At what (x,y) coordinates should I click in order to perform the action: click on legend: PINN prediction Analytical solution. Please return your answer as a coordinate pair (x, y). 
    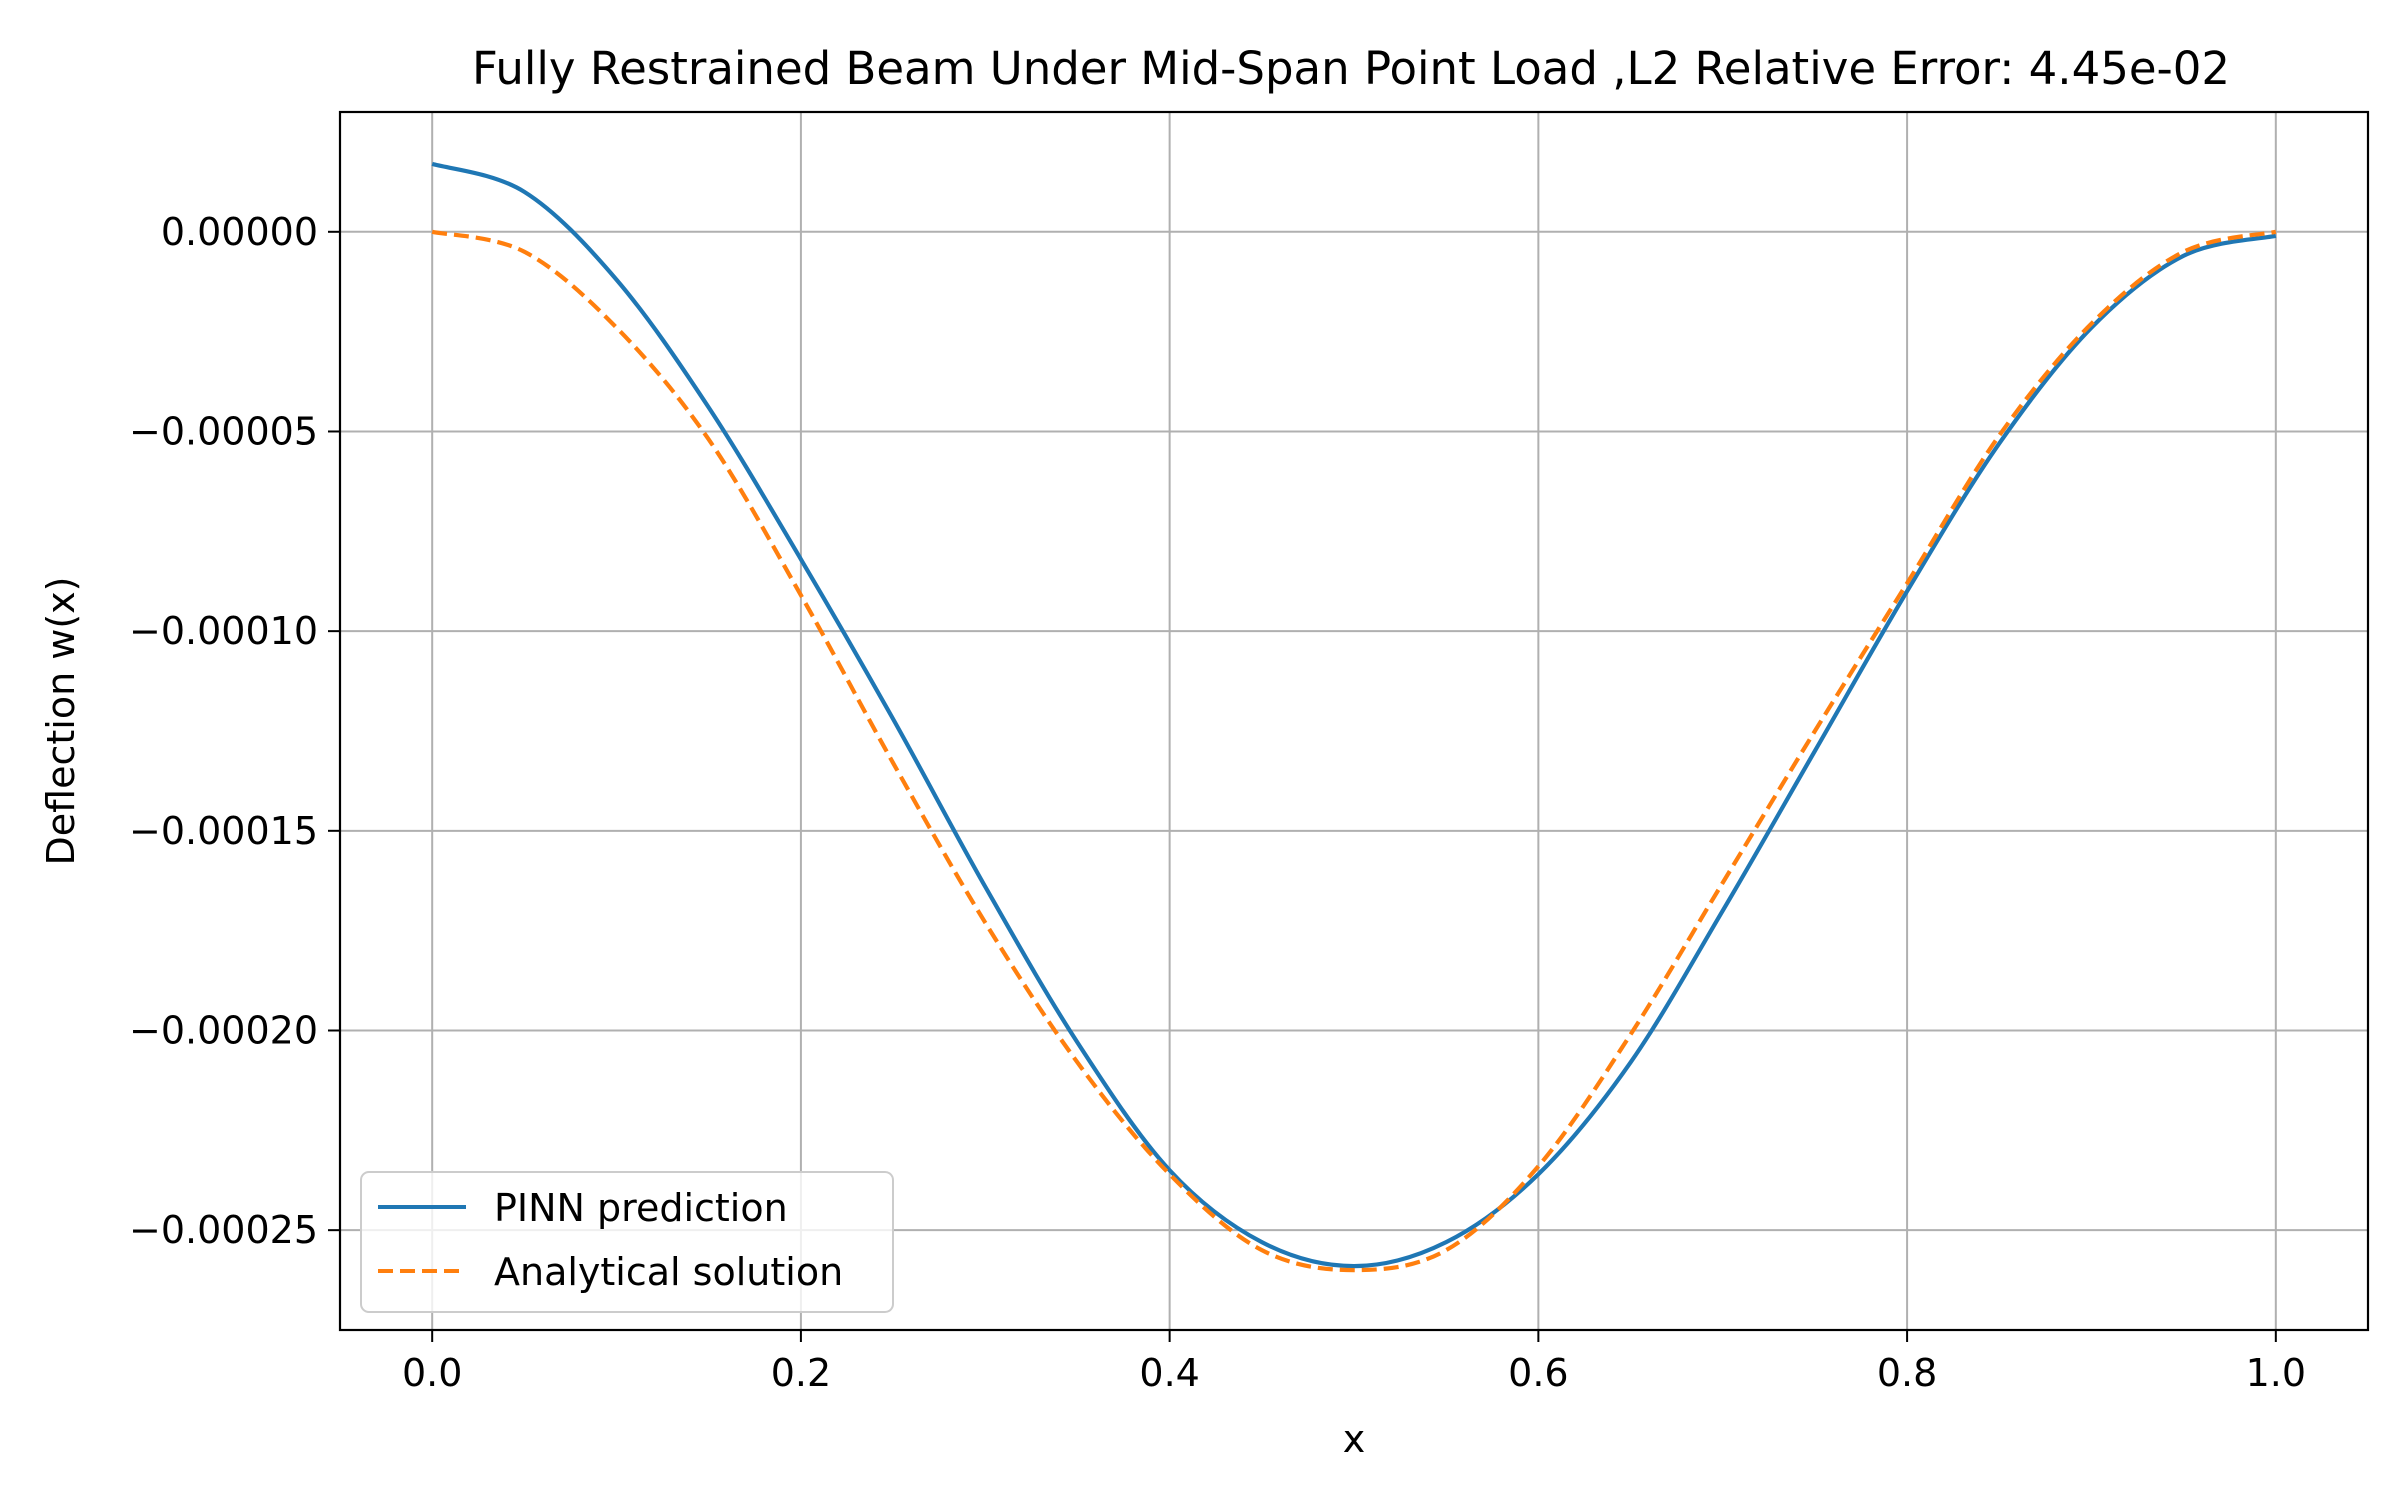
    Looking at the image, I should click on (627, 1242).